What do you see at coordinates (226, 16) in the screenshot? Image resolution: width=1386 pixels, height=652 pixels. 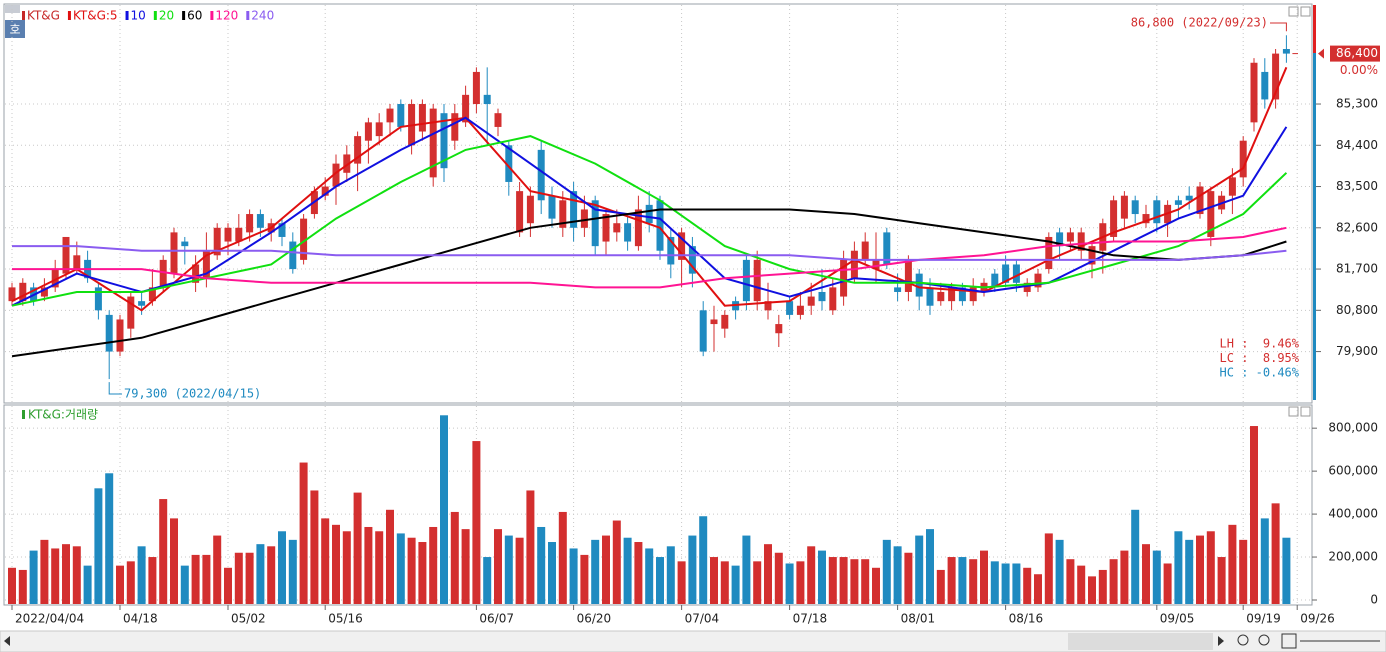 I see `legend-label: 120` at bounding box center [226, 16].